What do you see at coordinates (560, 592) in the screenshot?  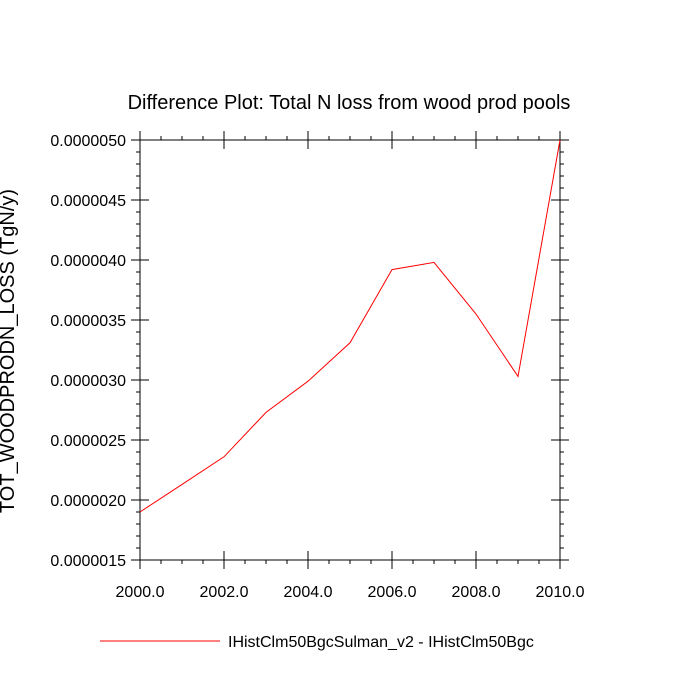 I see `x-tick-label: 2010.0` at bounding box center [560, 592].